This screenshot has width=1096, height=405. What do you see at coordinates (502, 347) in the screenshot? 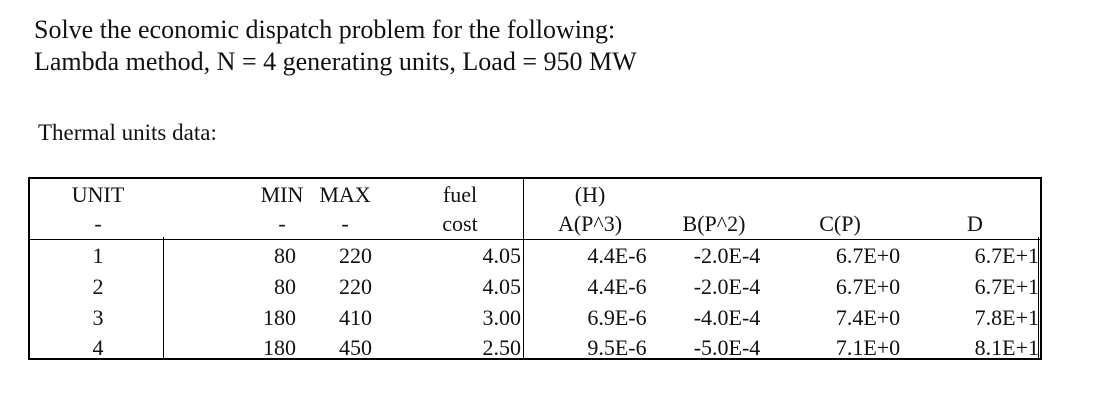
I see `table-cell-fuel: 2.50` at bounding box center [502, 347].